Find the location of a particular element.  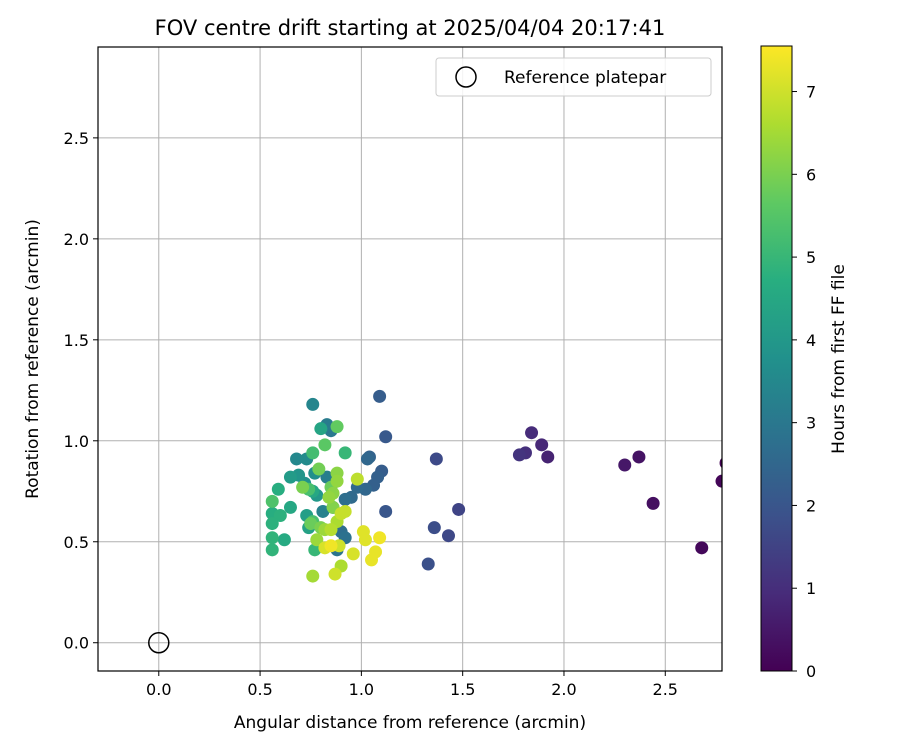

legend-marker-icon is located at coordinates (466, 77).